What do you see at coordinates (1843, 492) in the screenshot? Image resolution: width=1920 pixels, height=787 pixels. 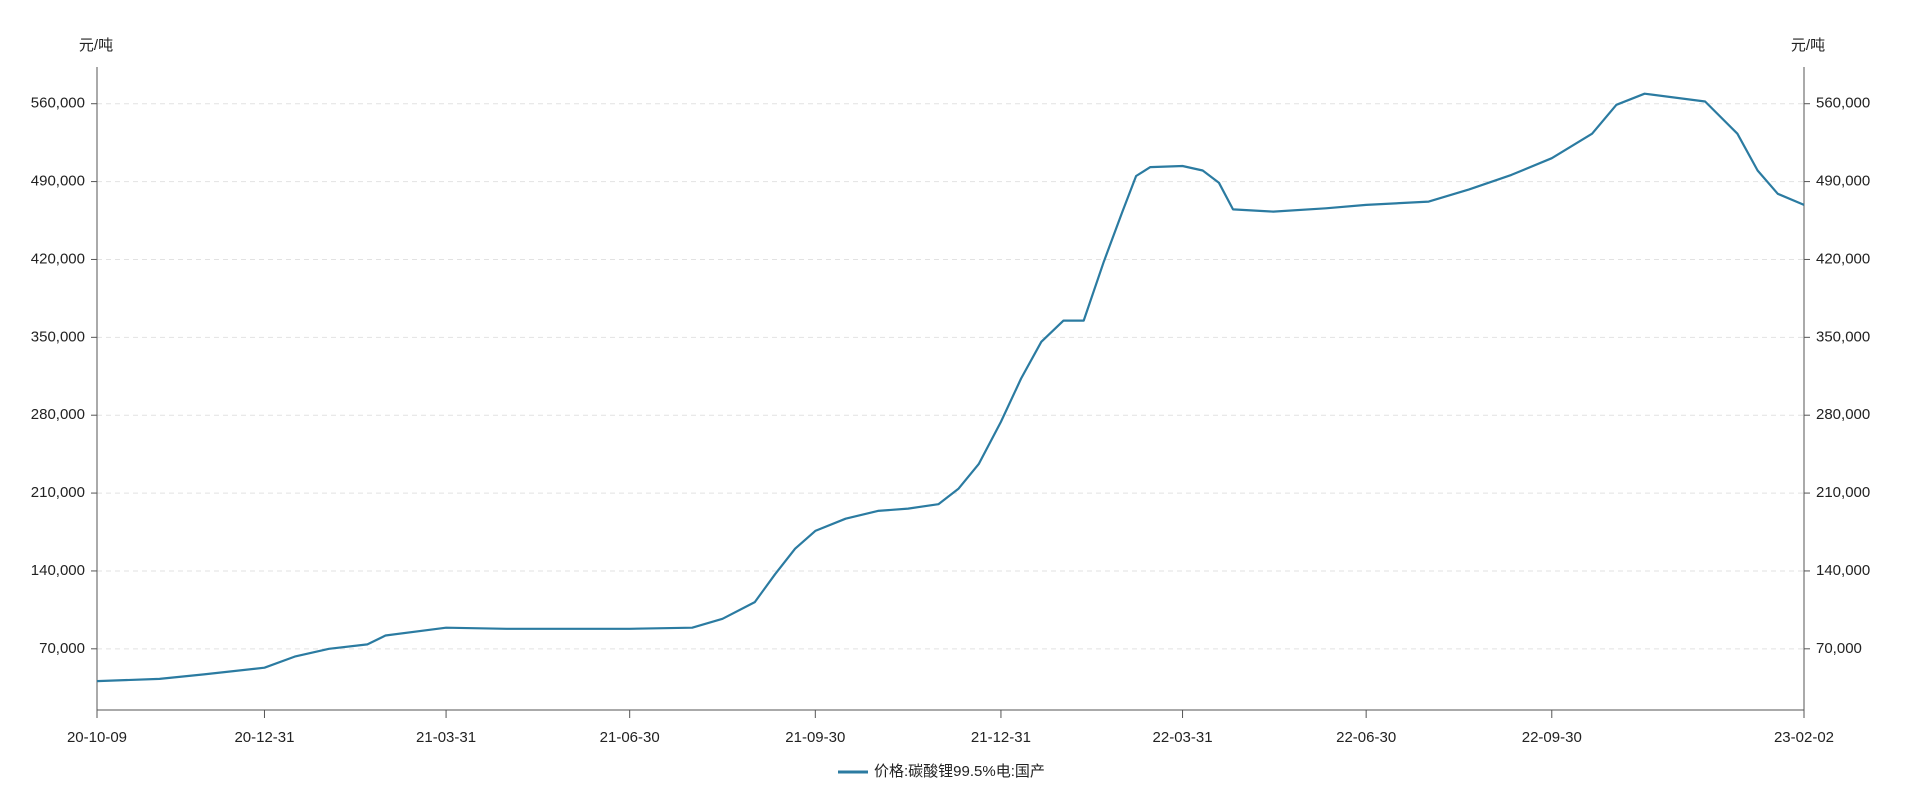 I see `y2-tick-label: 210,000` at bounding box center [1843, 492].